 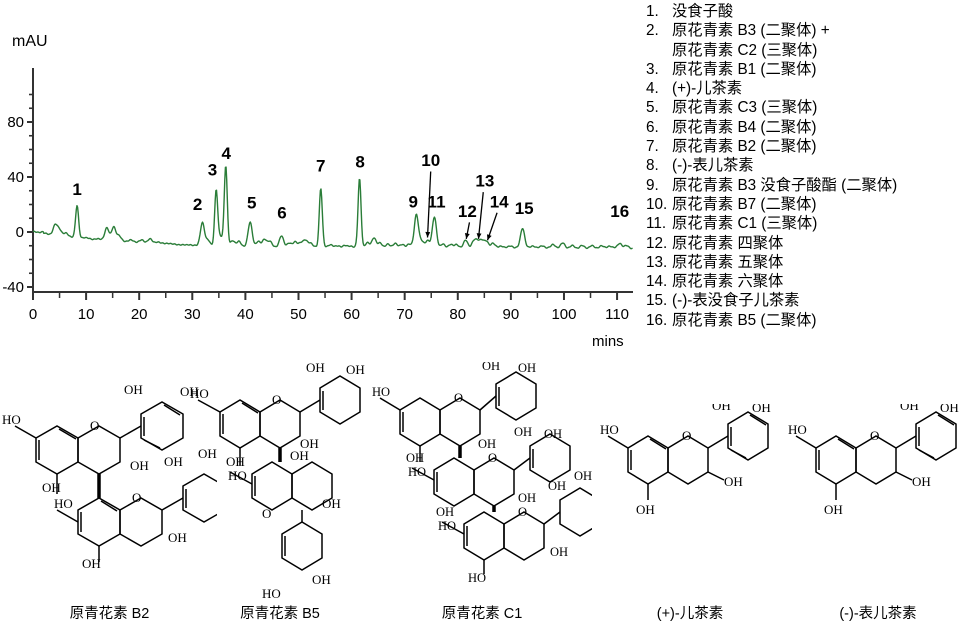 What do you see at coordinates (86, 314) in the screenshot?
I see `x-tick-label: 10` at bounding box center [86, 314].